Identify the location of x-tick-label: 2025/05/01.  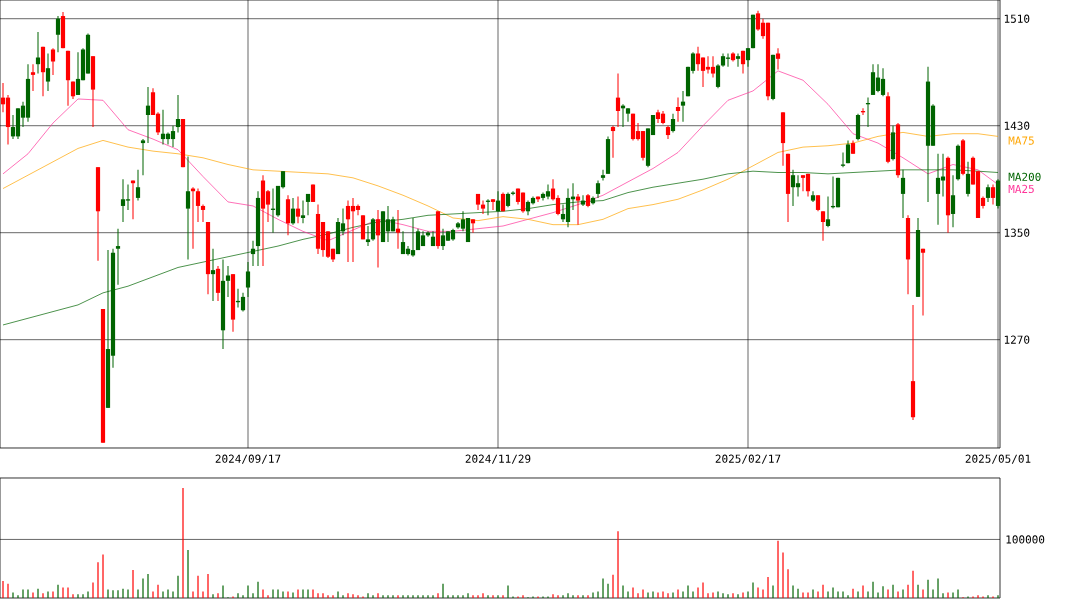
(998, 459).